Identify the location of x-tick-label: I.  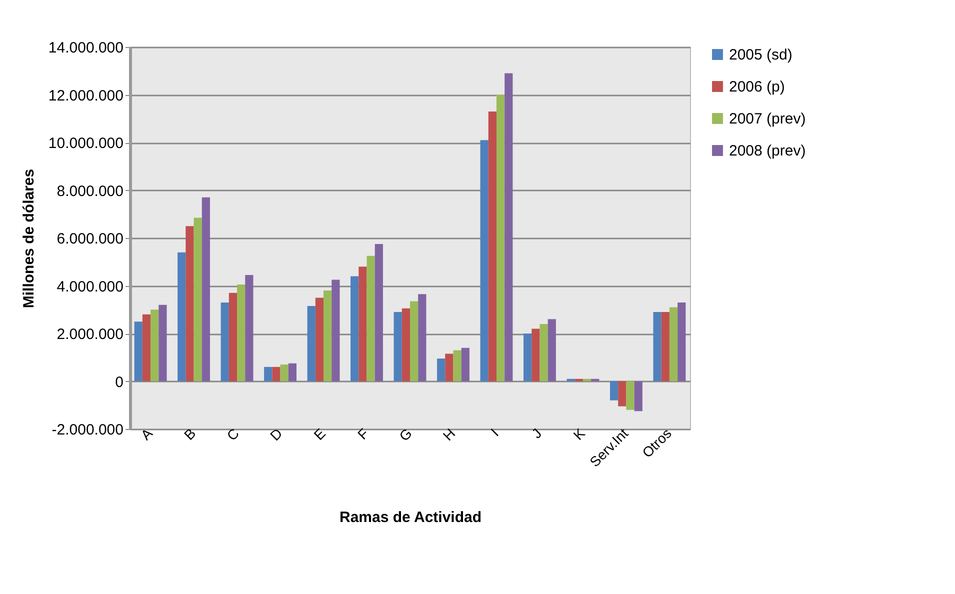
(494, 432).